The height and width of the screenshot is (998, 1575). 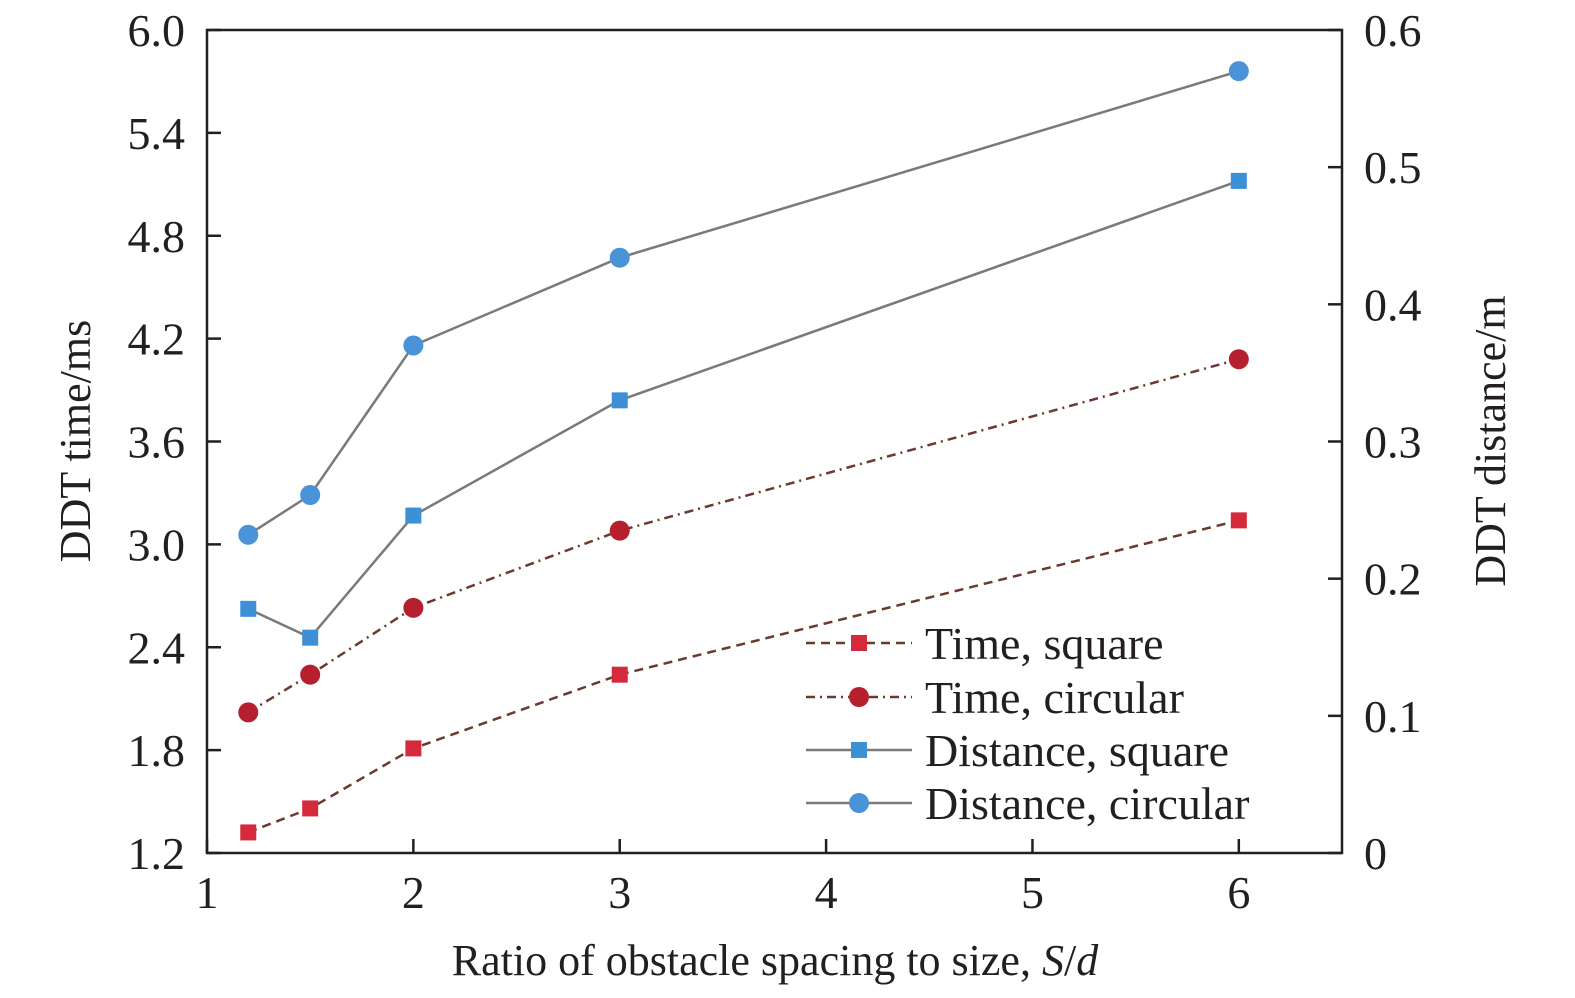 What do you see at coordinates (1393, 304) in the screenshot?
I see `y-right-tick-label: 0.4` at bounding box center [1393, 304].